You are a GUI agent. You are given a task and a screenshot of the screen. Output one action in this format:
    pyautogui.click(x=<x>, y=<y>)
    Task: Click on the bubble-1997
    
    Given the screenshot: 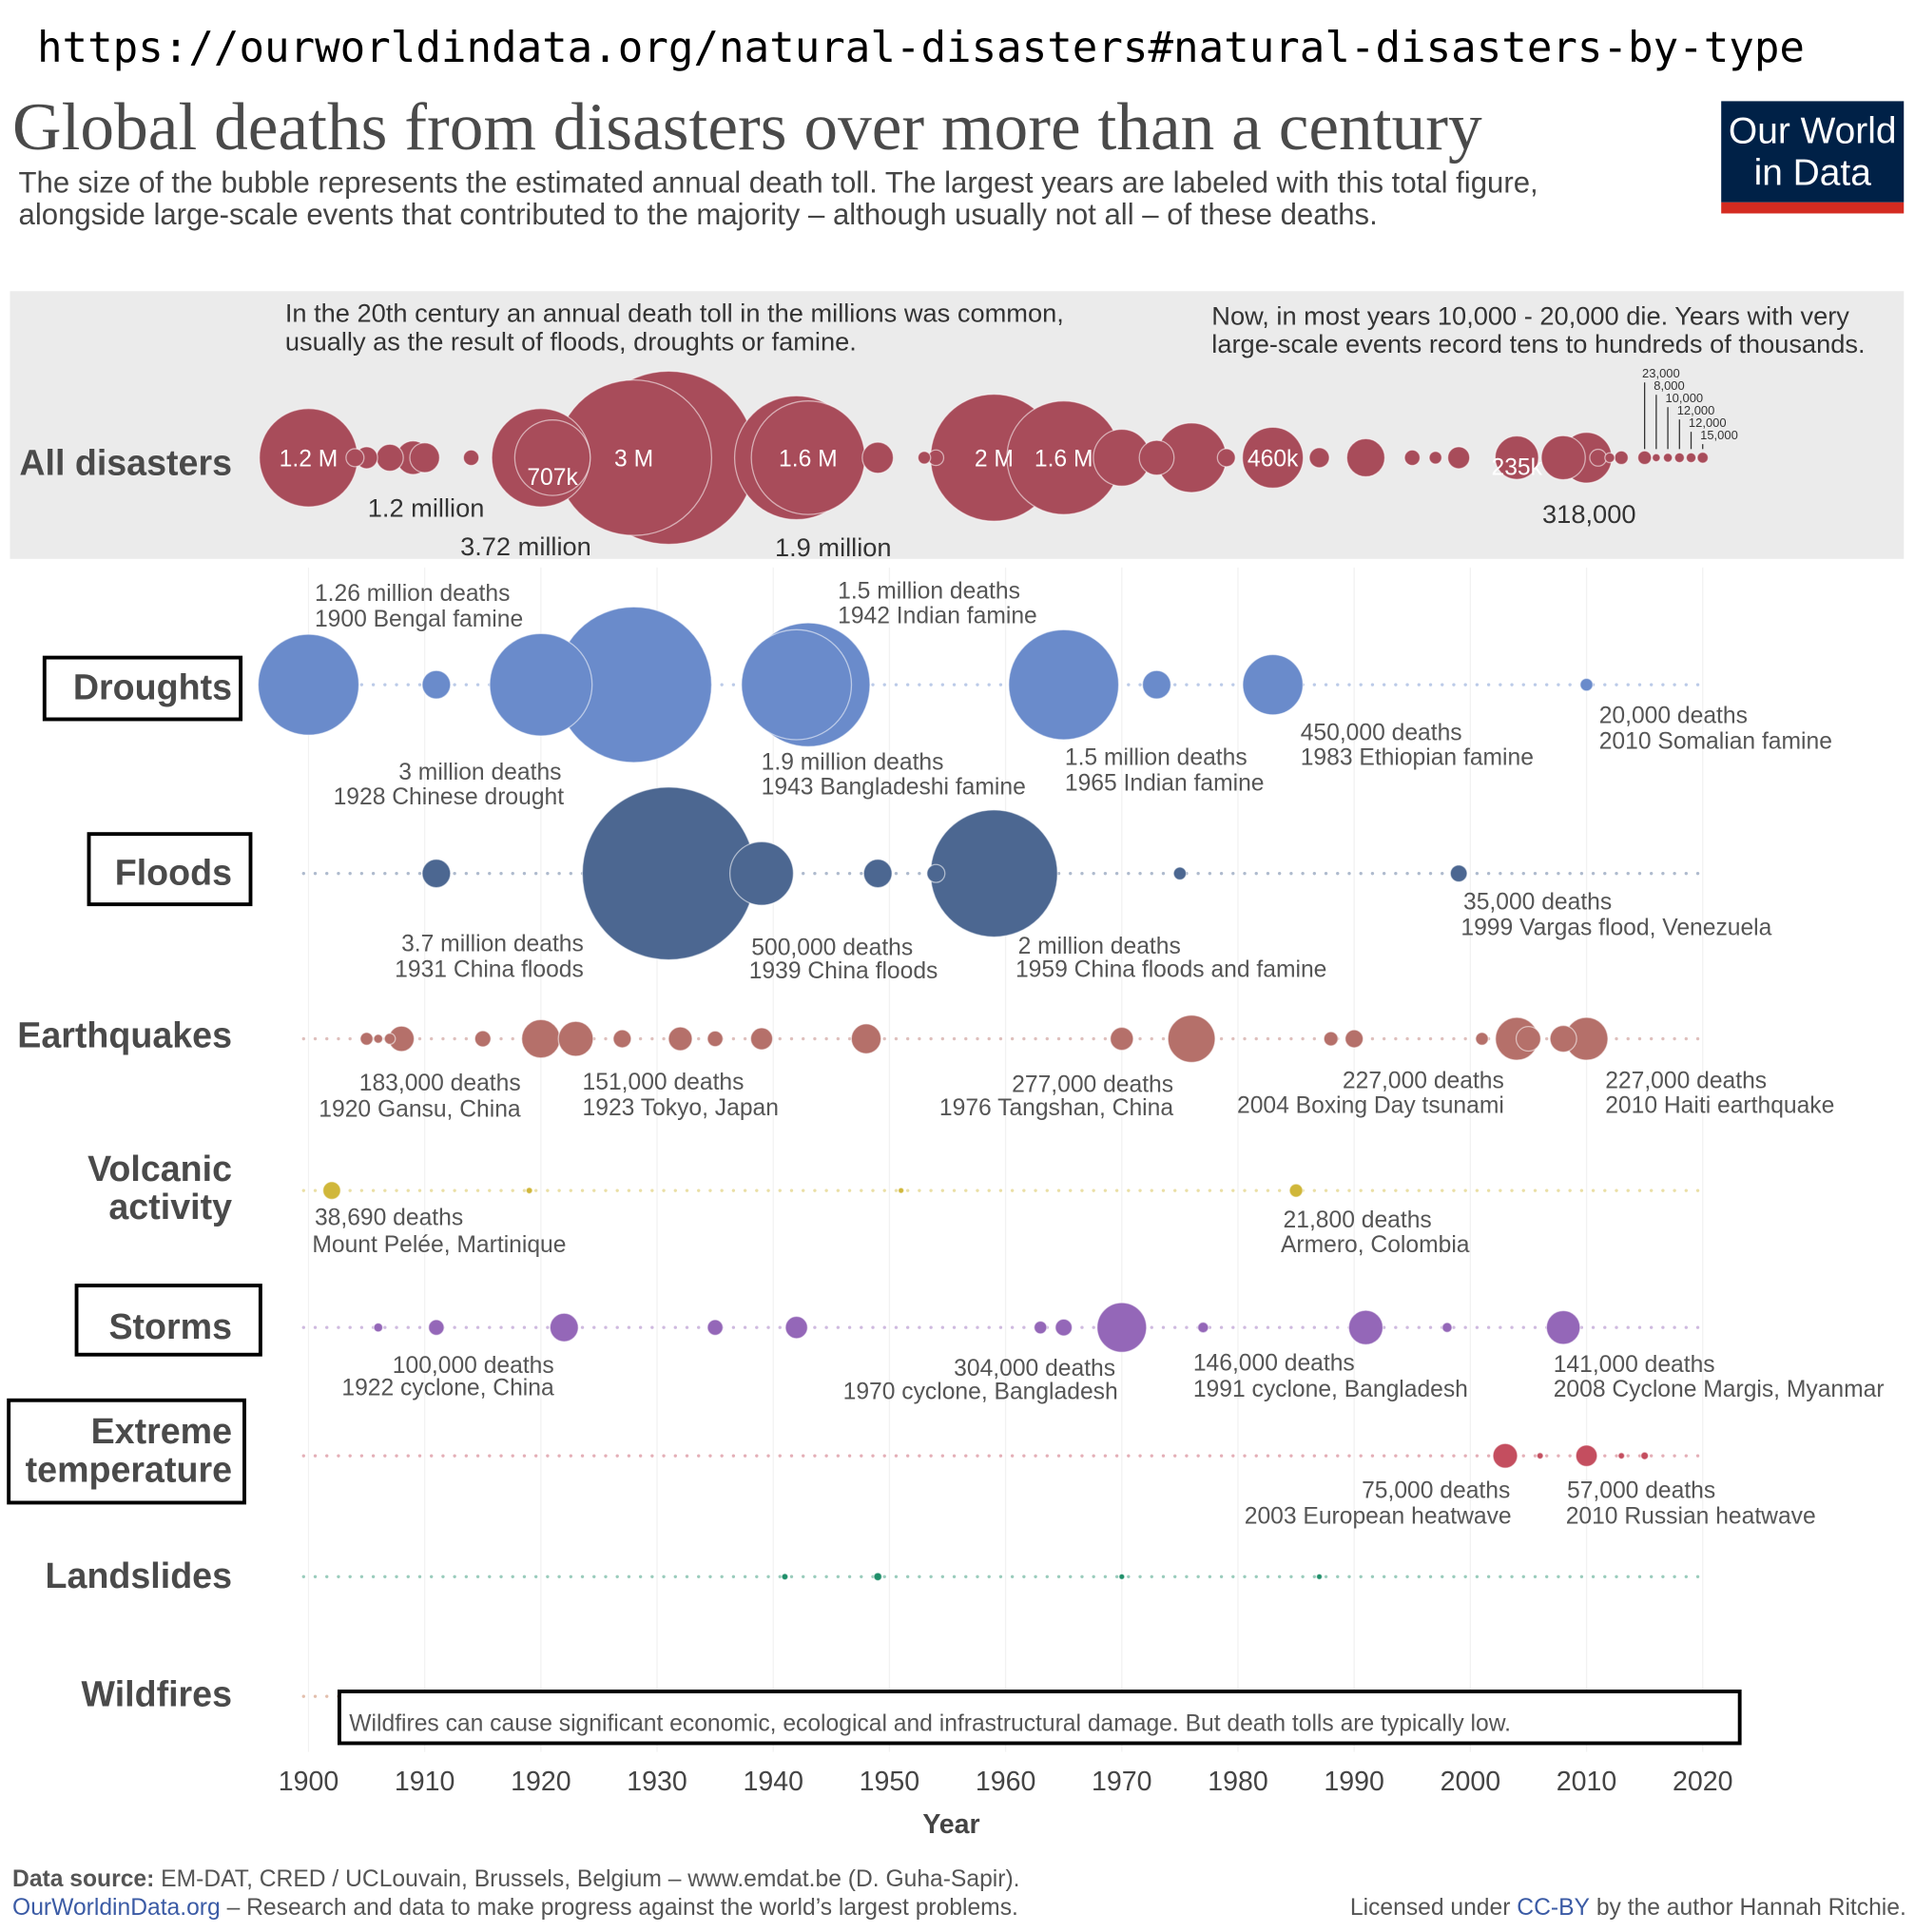 What is the action you would take?
    pyautogui.click(x=1435, y=458)
    